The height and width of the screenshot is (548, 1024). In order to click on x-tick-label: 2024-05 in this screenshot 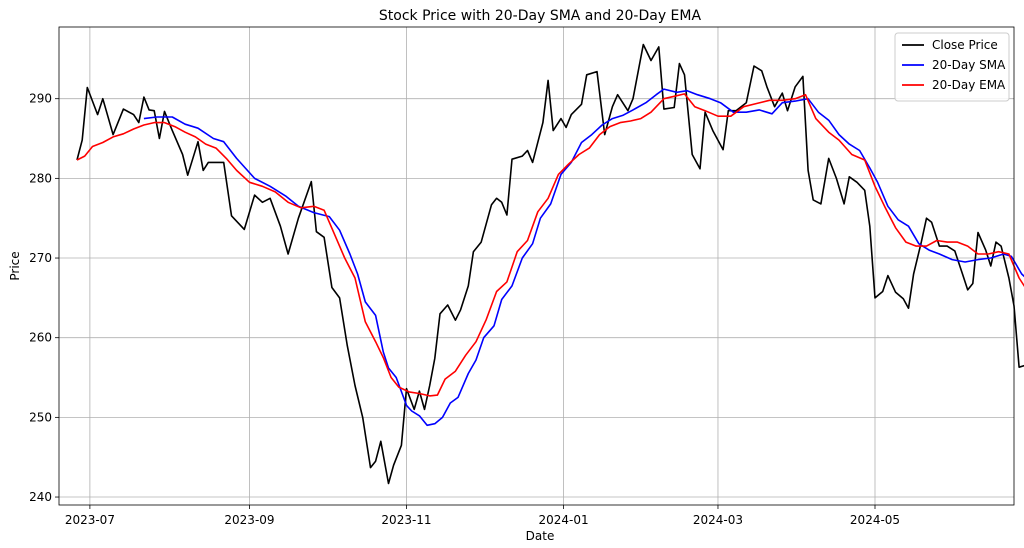, I will do `click(875, 520)`.